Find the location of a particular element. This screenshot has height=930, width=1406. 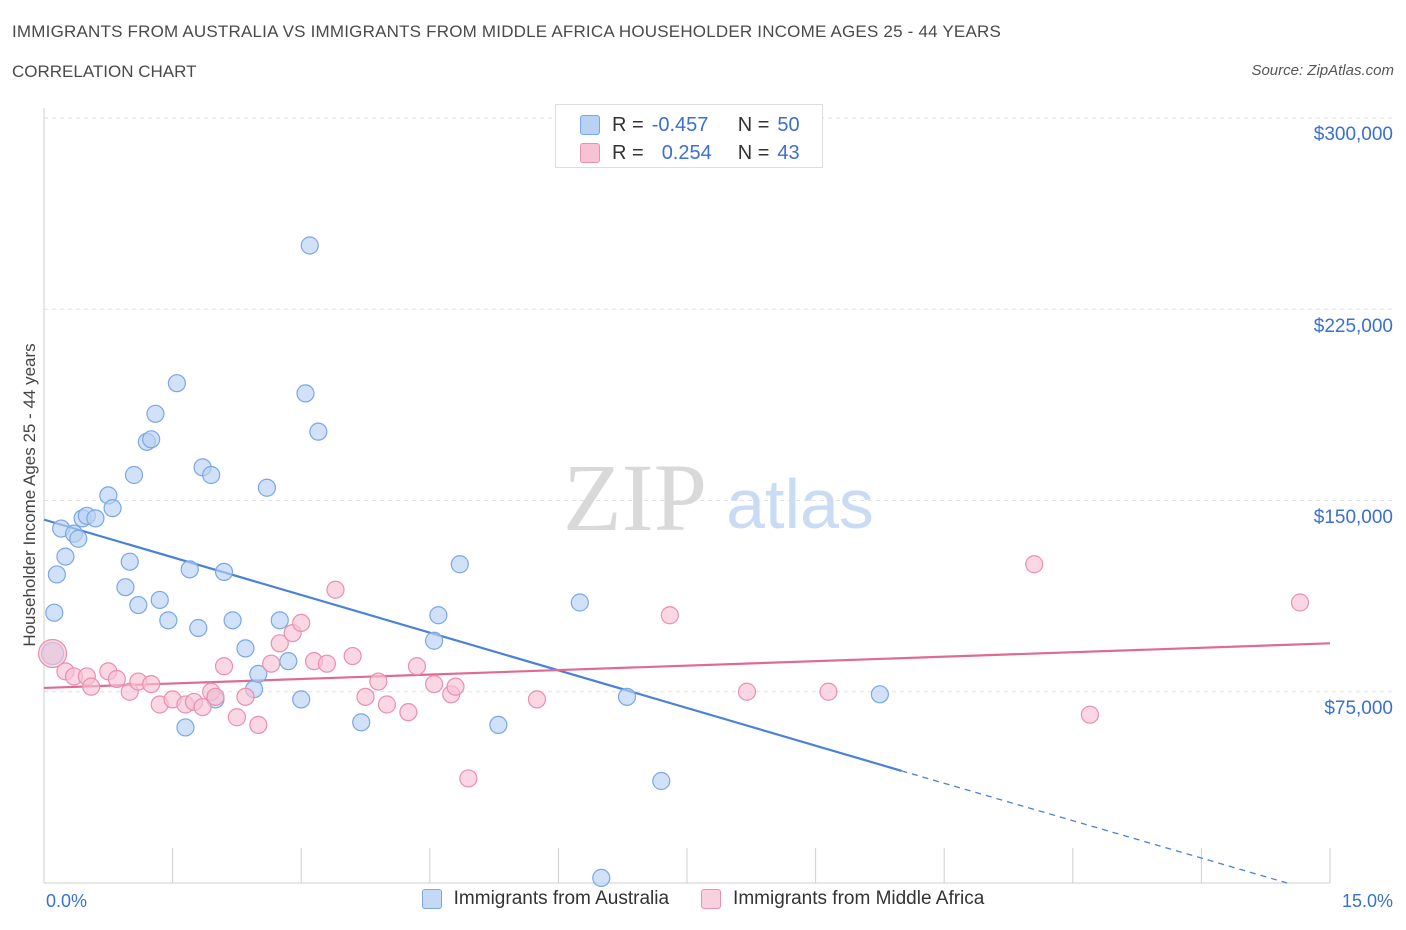

n-value: 50 is located at coordinates (788, 124).